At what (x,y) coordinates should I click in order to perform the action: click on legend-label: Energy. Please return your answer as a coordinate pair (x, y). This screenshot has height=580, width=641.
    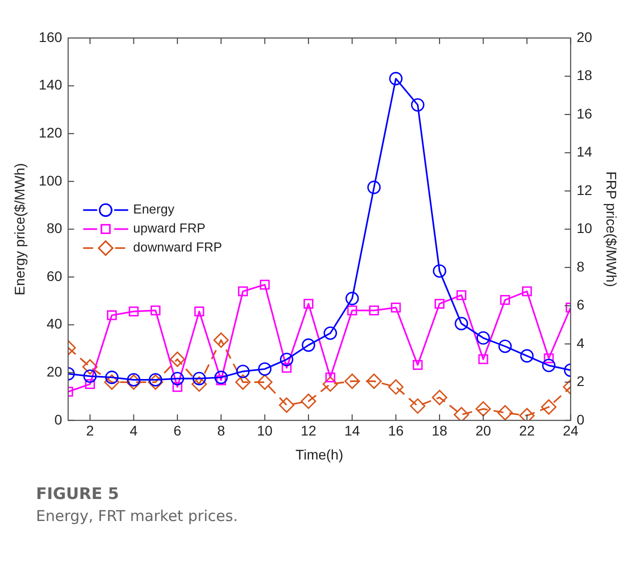
    Looking at the image, I should click on (154, 209).